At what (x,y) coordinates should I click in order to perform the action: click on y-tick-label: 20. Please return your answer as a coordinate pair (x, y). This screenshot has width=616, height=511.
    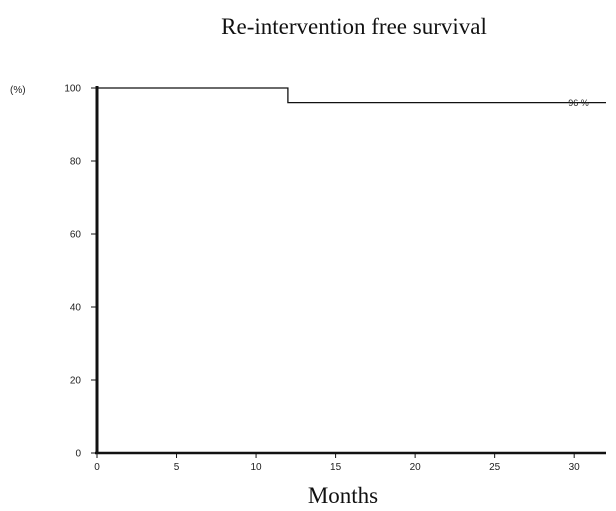
    Looking at the image, I should click on (76, 381).